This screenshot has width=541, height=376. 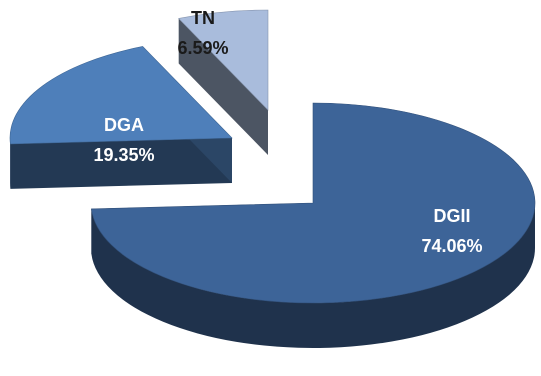 I want to click on slice-tn-wall-start, so click(x=223, y=86).